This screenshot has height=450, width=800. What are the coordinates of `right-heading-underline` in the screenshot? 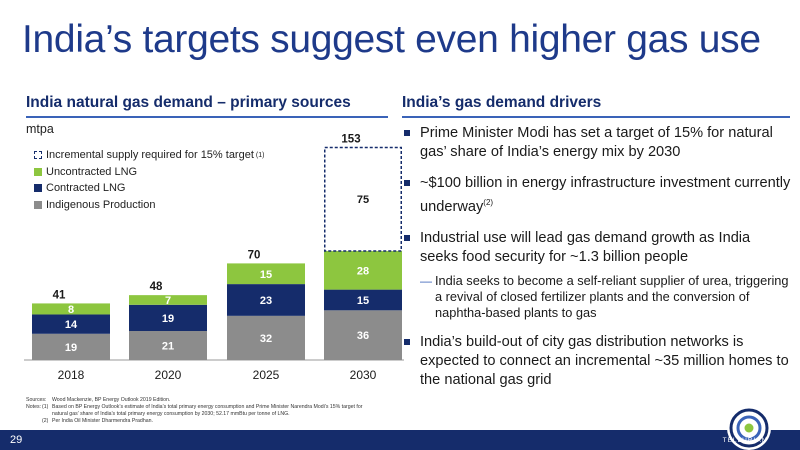 It's located at (596, 117).